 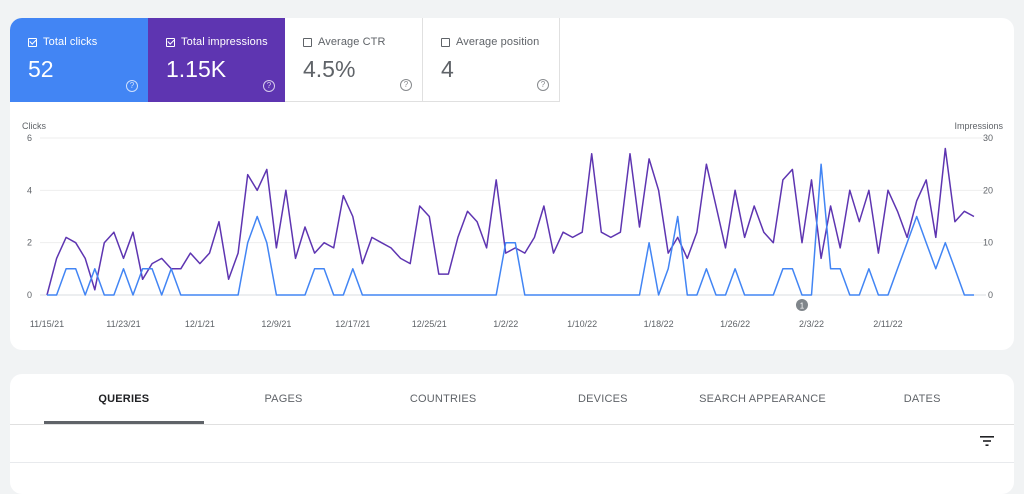 What do you see at coordinates (498, 42) in the screenshot?
I see `metric-label: Average position` at bounding box center [498, 42].